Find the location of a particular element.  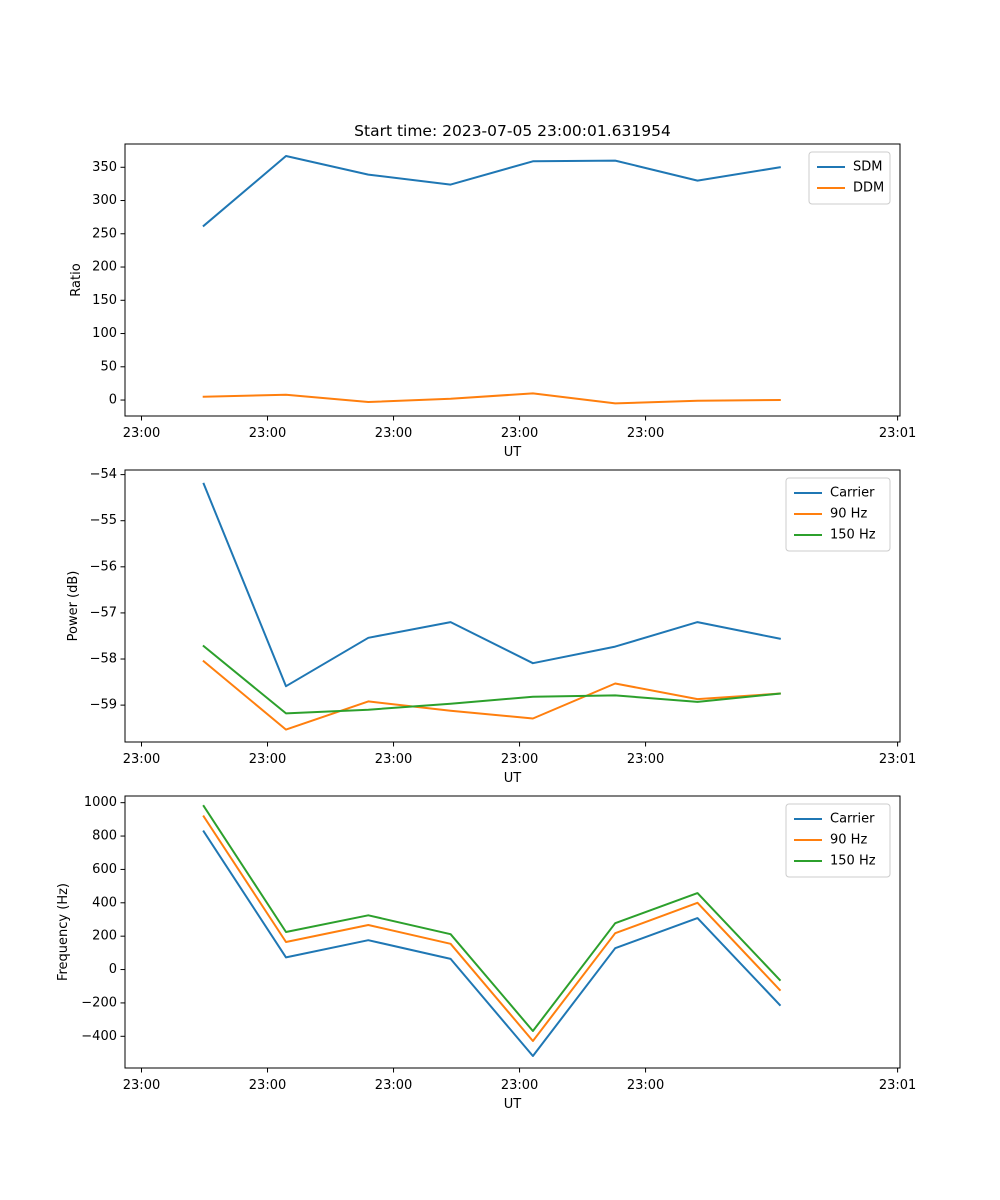

y-tick-label: −56 is located at coordinates (103, 566).